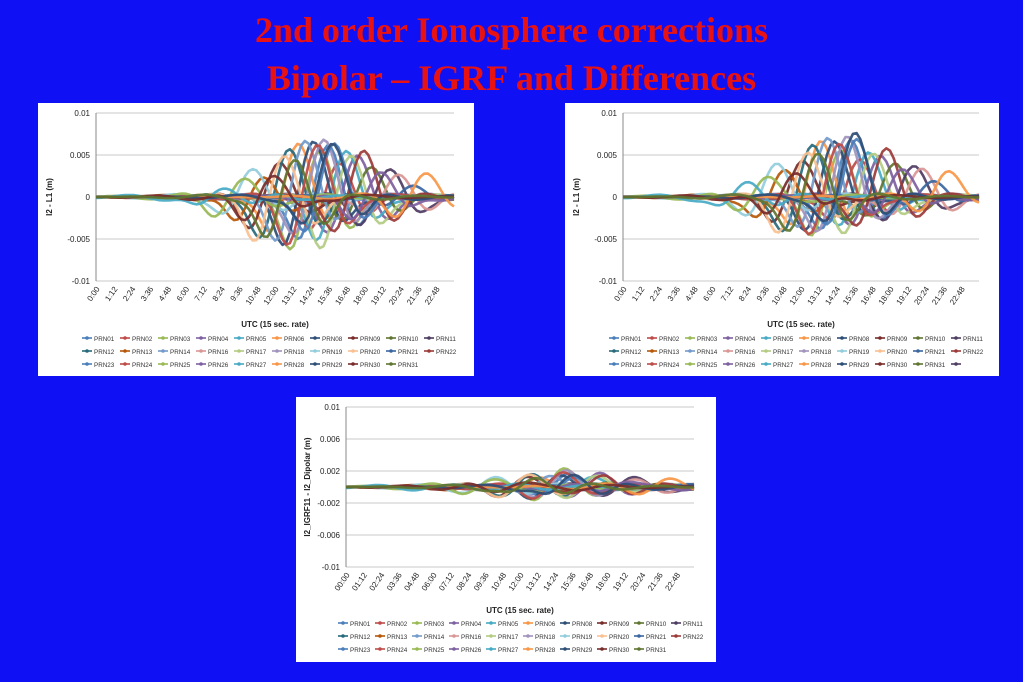  Describe the element at coordinates (429, 582) in the screenshot. I see `x-tick-label: 06:00` at that location.